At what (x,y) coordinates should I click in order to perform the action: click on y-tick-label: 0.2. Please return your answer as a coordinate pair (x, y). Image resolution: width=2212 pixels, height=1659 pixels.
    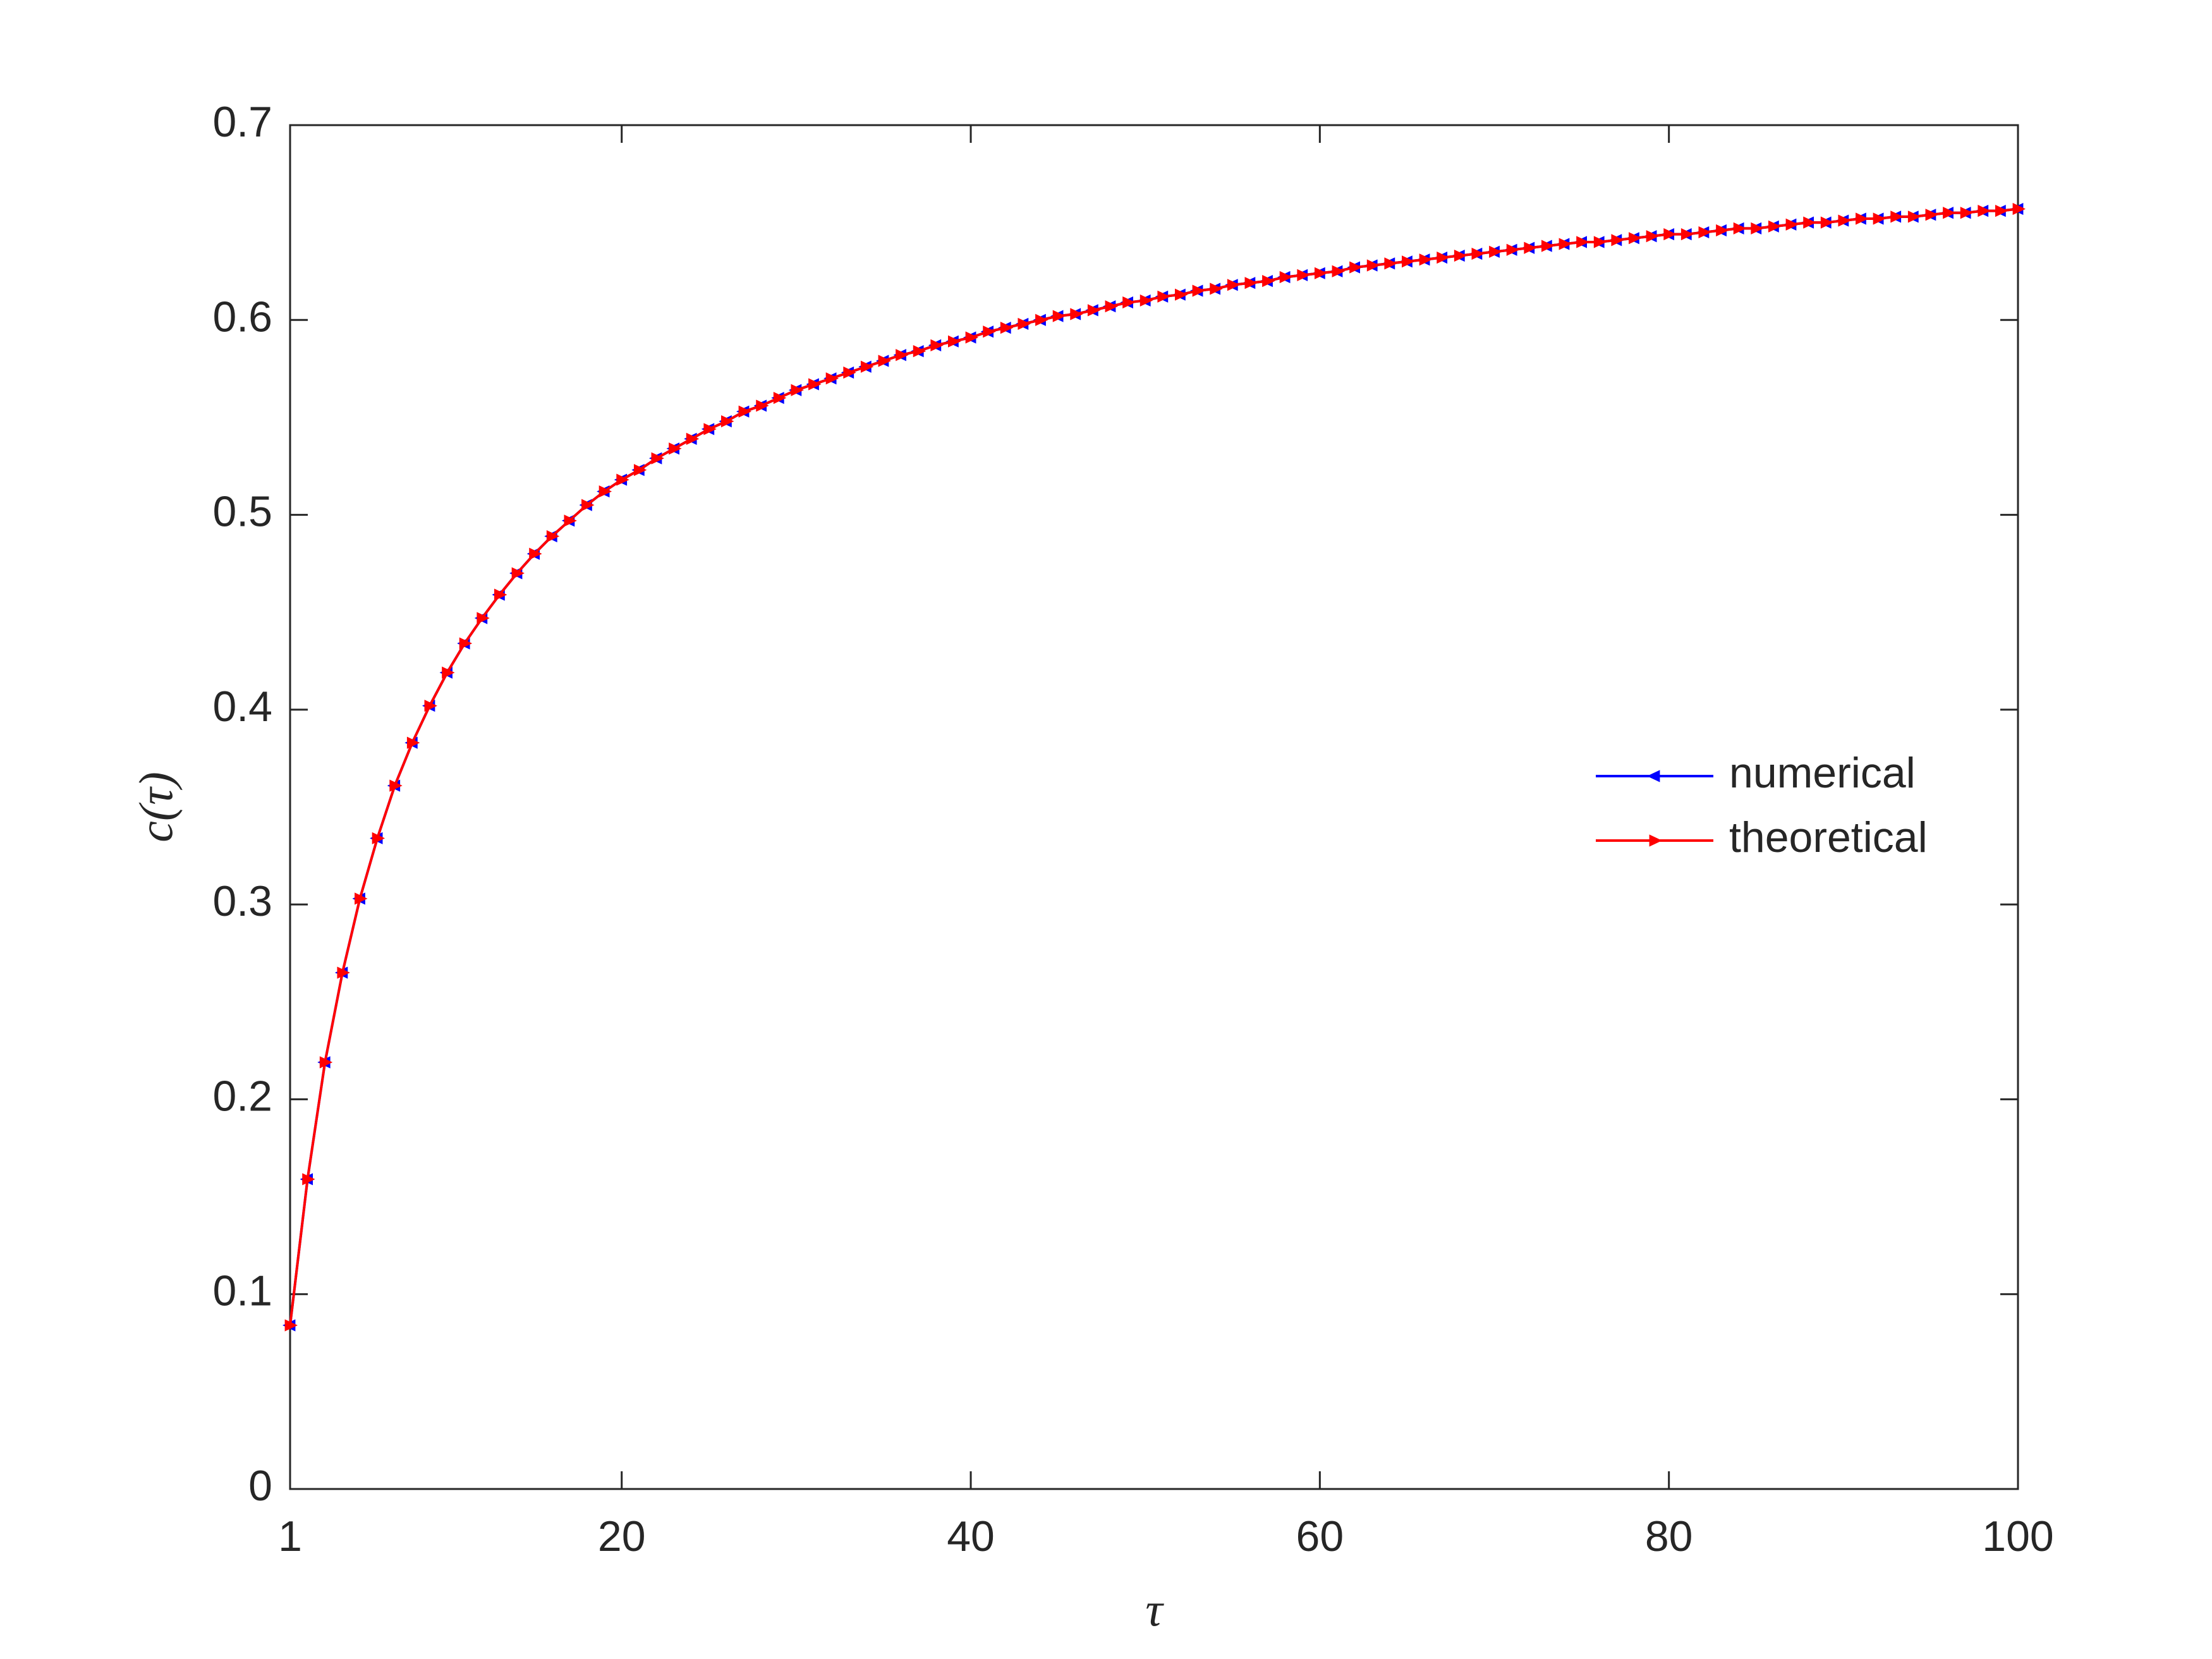
    Looking at the image, I should click on (242, 1096).